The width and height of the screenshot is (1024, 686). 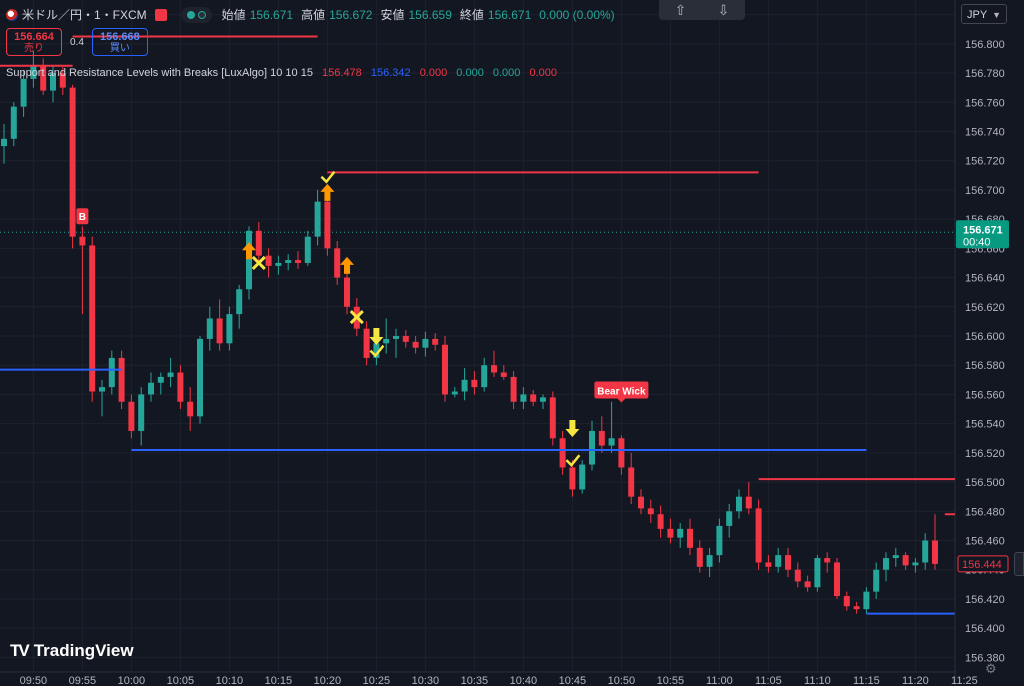 I want to click on buy-button: 156.668 買い, so click(x=119, y=42).